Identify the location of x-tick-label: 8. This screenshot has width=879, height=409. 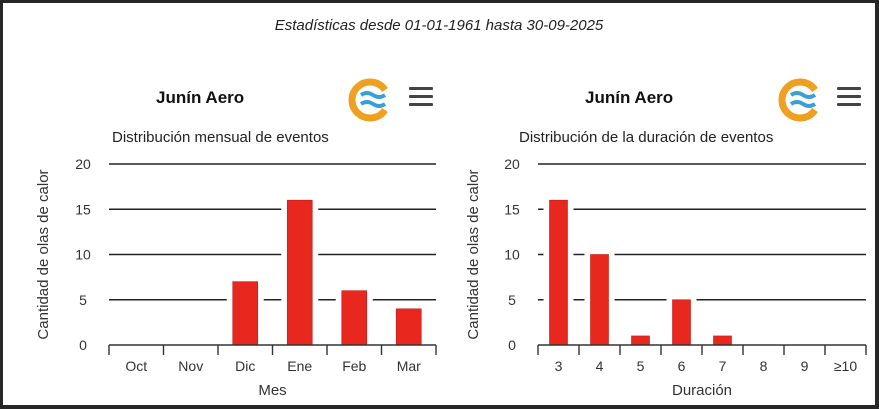
(764, 366).